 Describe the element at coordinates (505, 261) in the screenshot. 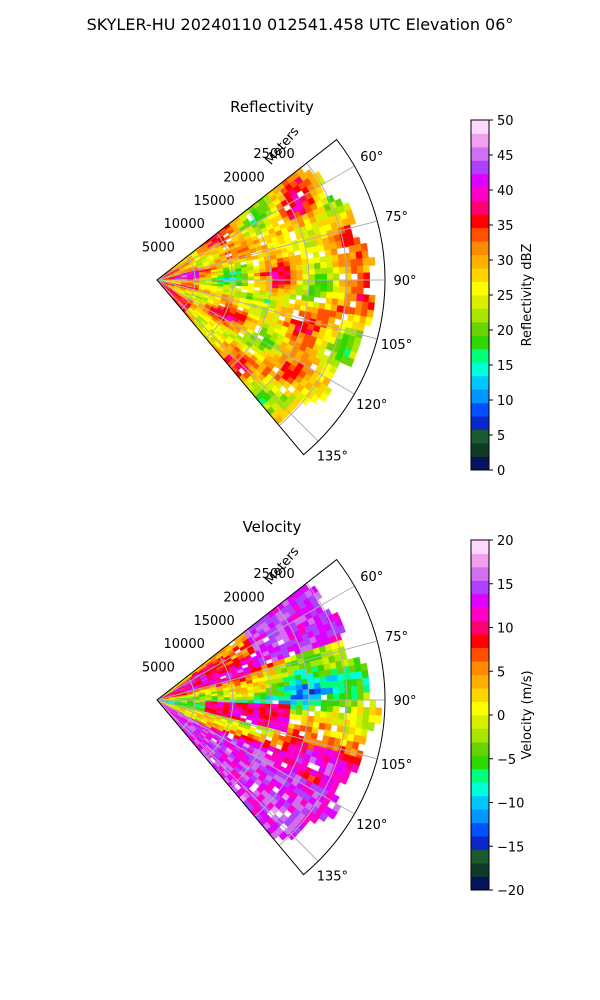

I see `colorbar-tick-label: 30` at that location.